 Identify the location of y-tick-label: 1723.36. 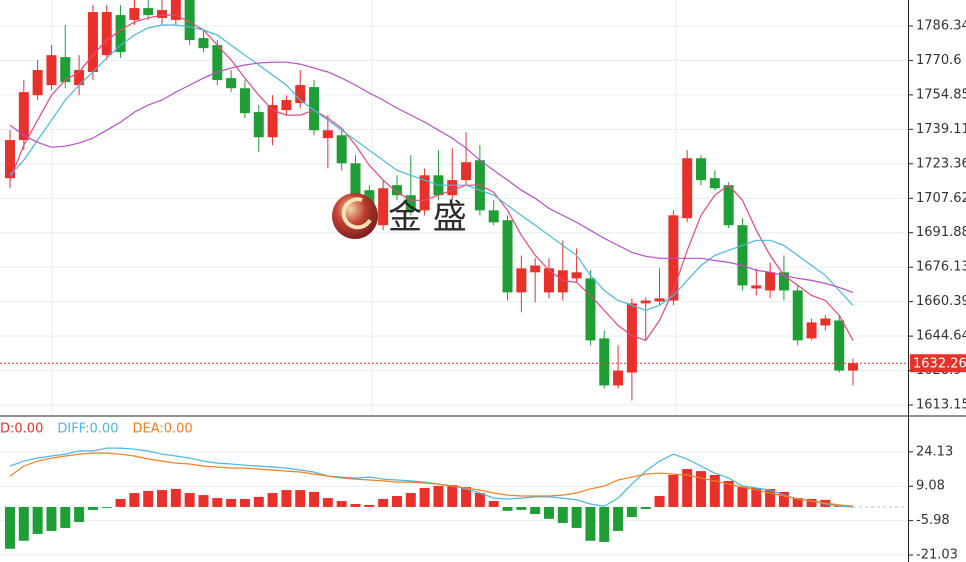
(941, 163).